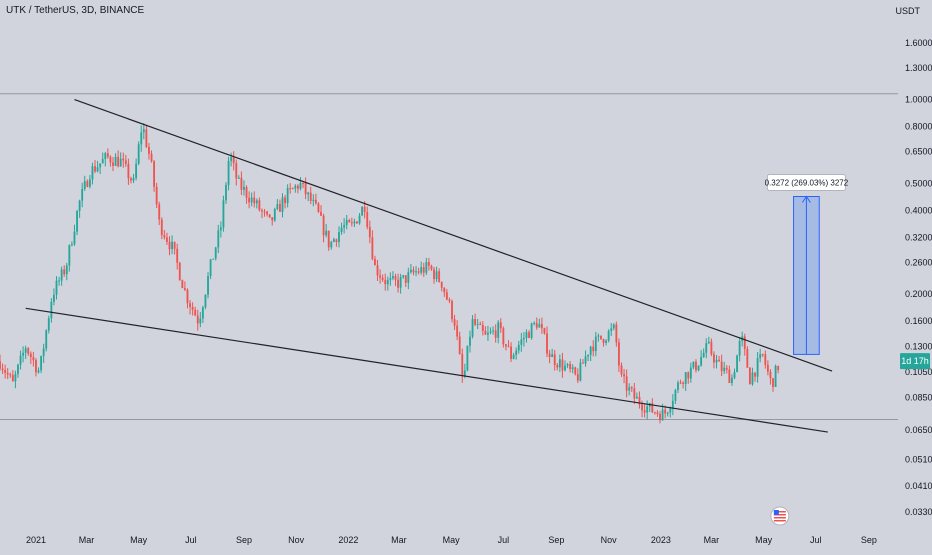 The height and width of the screenshot is (555, 932). Describe the element at coordinates (712, 540) in the screenshot. I see `x-tick-label: Mar` at that location.